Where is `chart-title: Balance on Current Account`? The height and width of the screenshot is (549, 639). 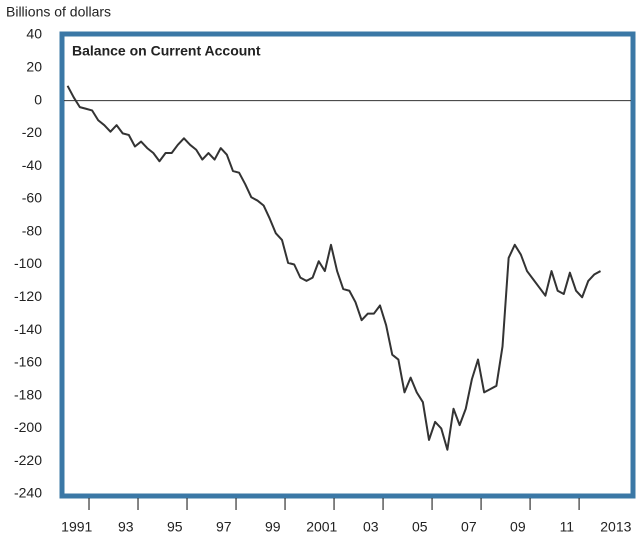 chart-title: Balance on Current Account is located at coordinates (166, 51).